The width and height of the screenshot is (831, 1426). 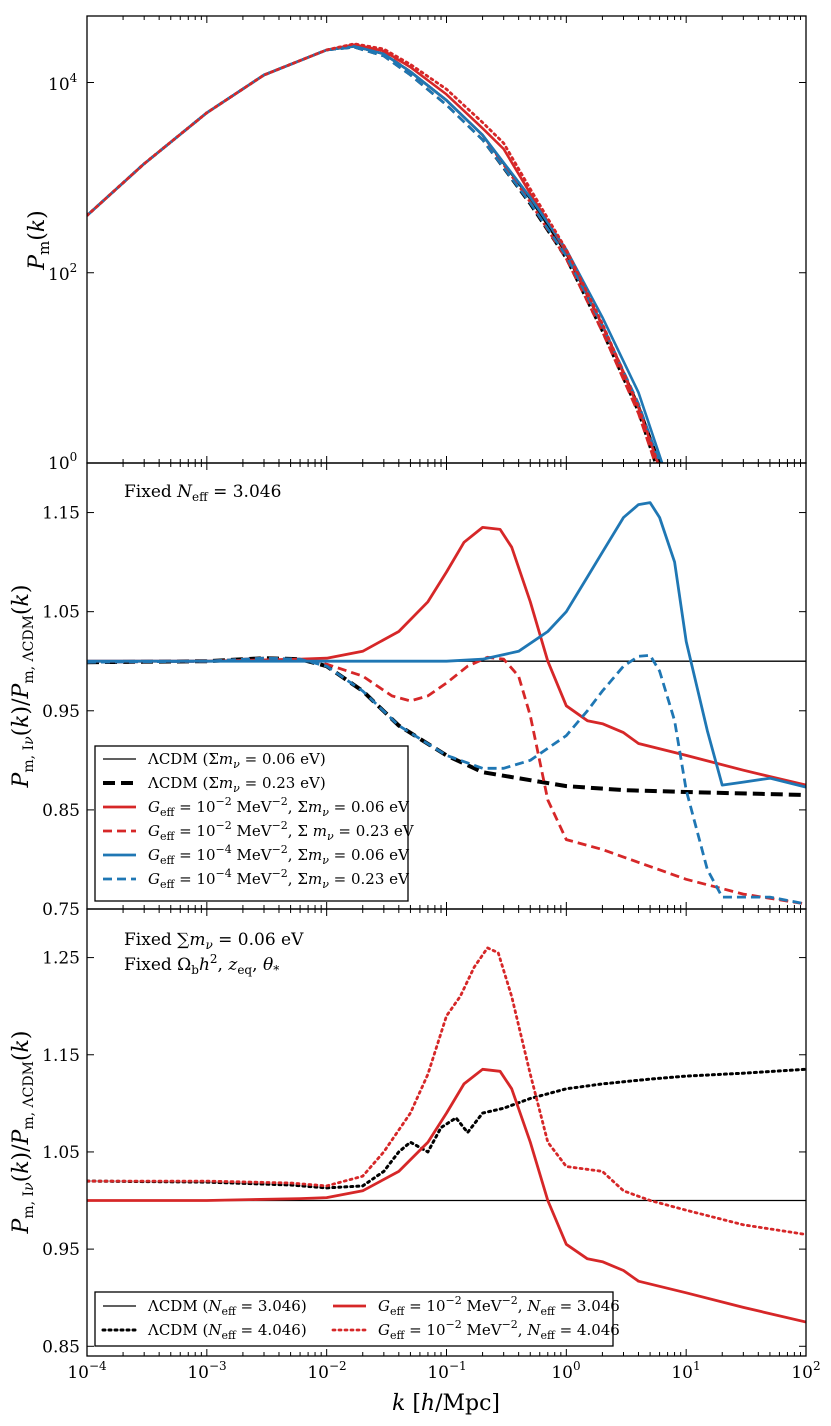 I want to click on legend-label-lcdm-006: ΛCDM (Σmν = 0.06 eV), so click(x=236, y=760).